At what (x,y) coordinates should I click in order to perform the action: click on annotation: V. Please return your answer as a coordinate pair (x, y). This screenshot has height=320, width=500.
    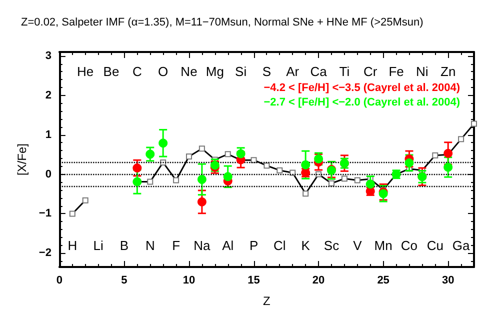
    Looking at the image, I should click on (357, 245).